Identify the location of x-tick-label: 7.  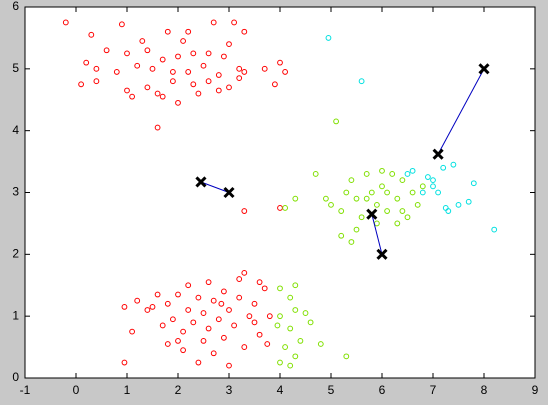
(433, 390).